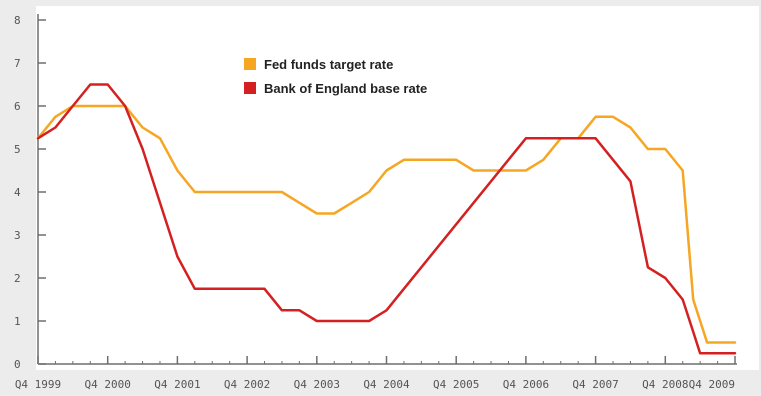  I want to click on y-tick-label: 7, so click(17, 63).